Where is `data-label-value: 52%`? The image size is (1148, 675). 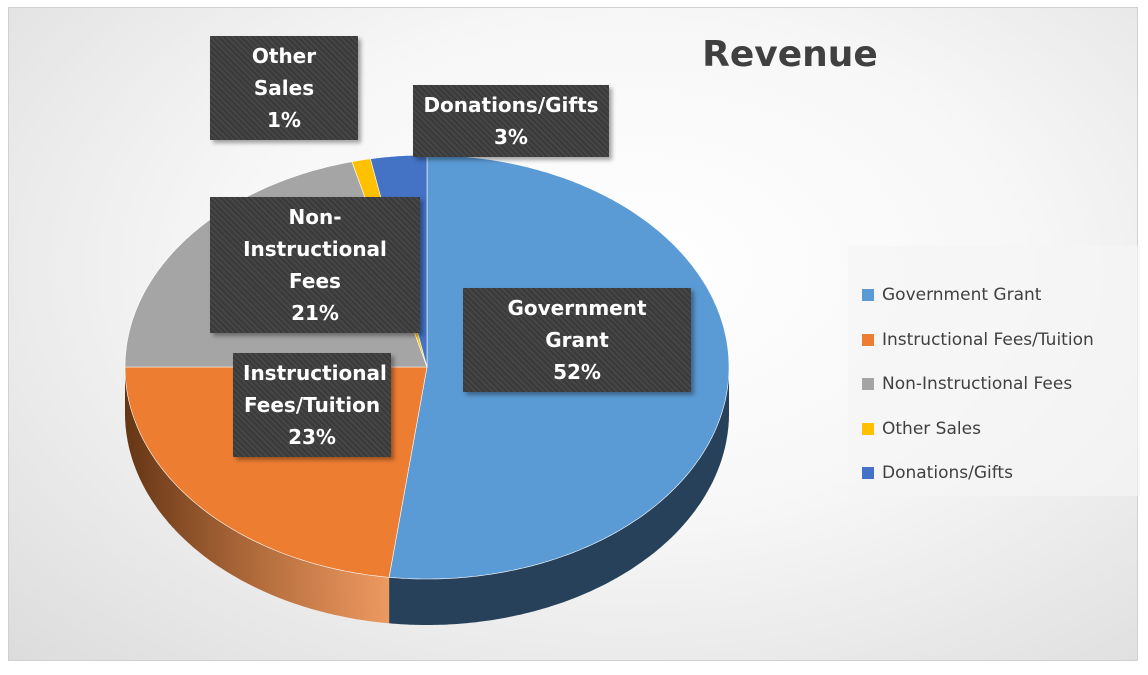 data-label-value: 52% is located at coordinates (577, 372).